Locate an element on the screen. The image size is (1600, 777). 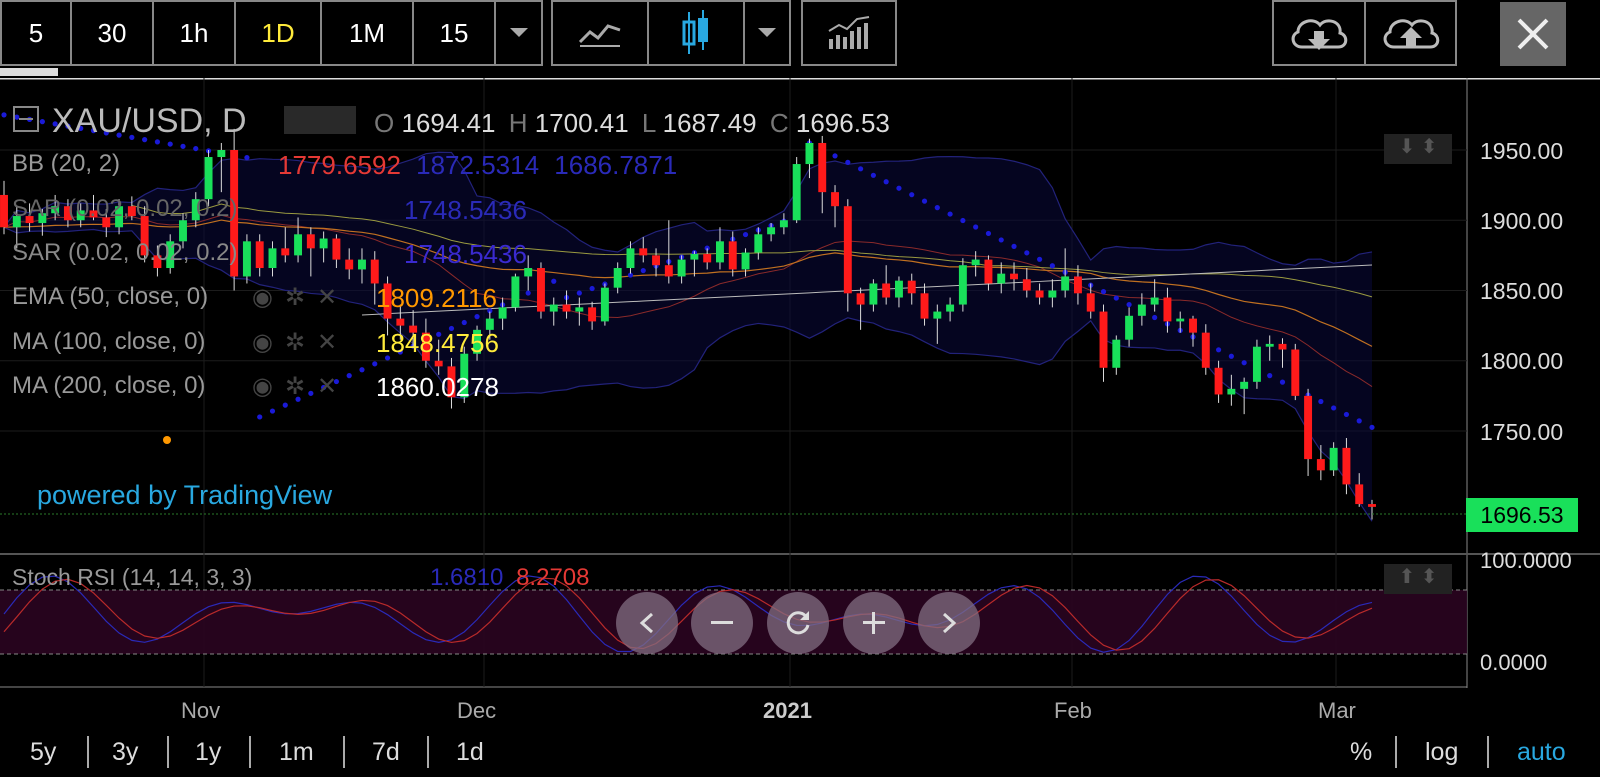
range-1d: 1d is located at coordinates (470, 751).